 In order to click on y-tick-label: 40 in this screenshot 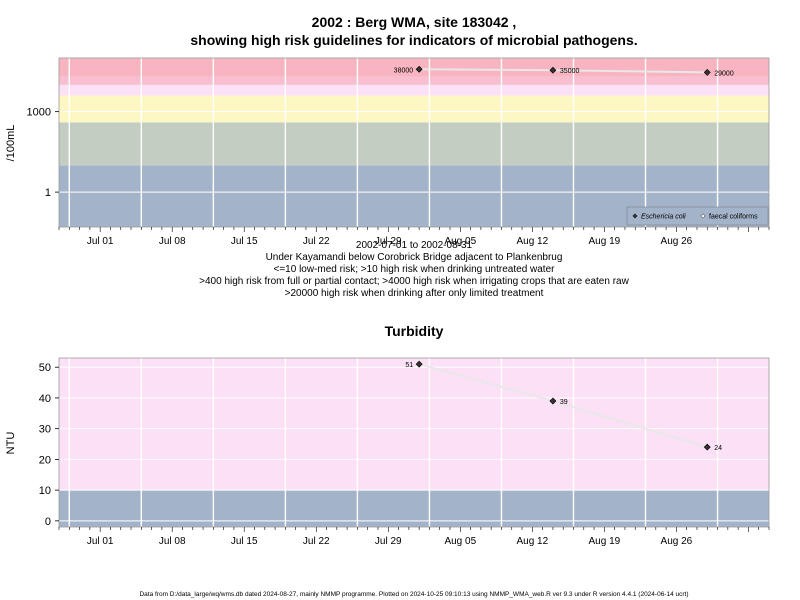, I will do `click(45, 399)`.